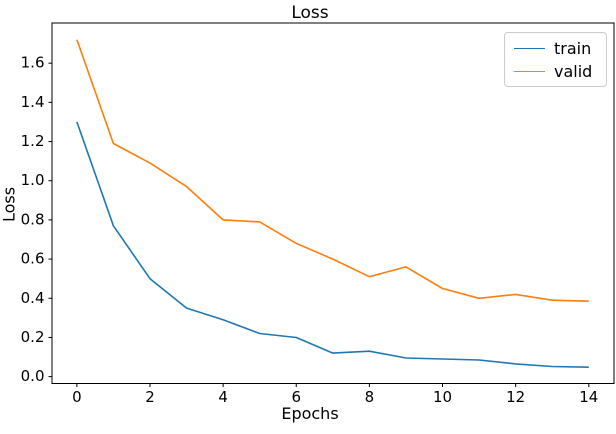  I want to click on y-tick-label: 0.0, so click(33, 376).